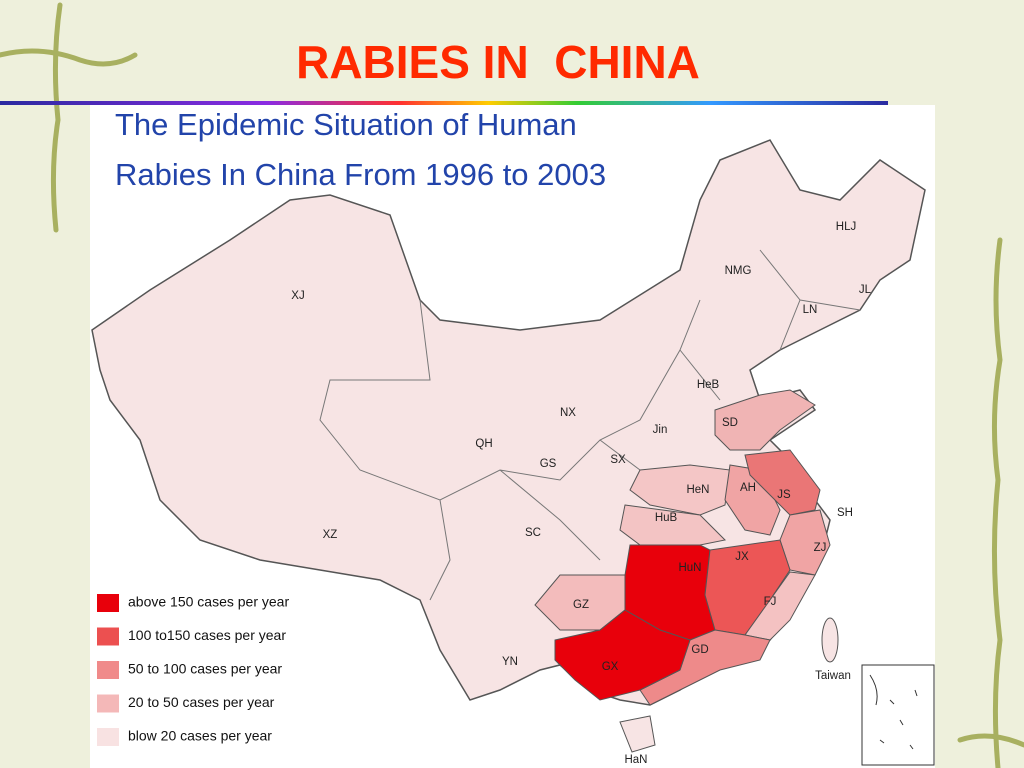 The image size is (1024, 768). I want to click on province-label: XJ, so click(297, 296).